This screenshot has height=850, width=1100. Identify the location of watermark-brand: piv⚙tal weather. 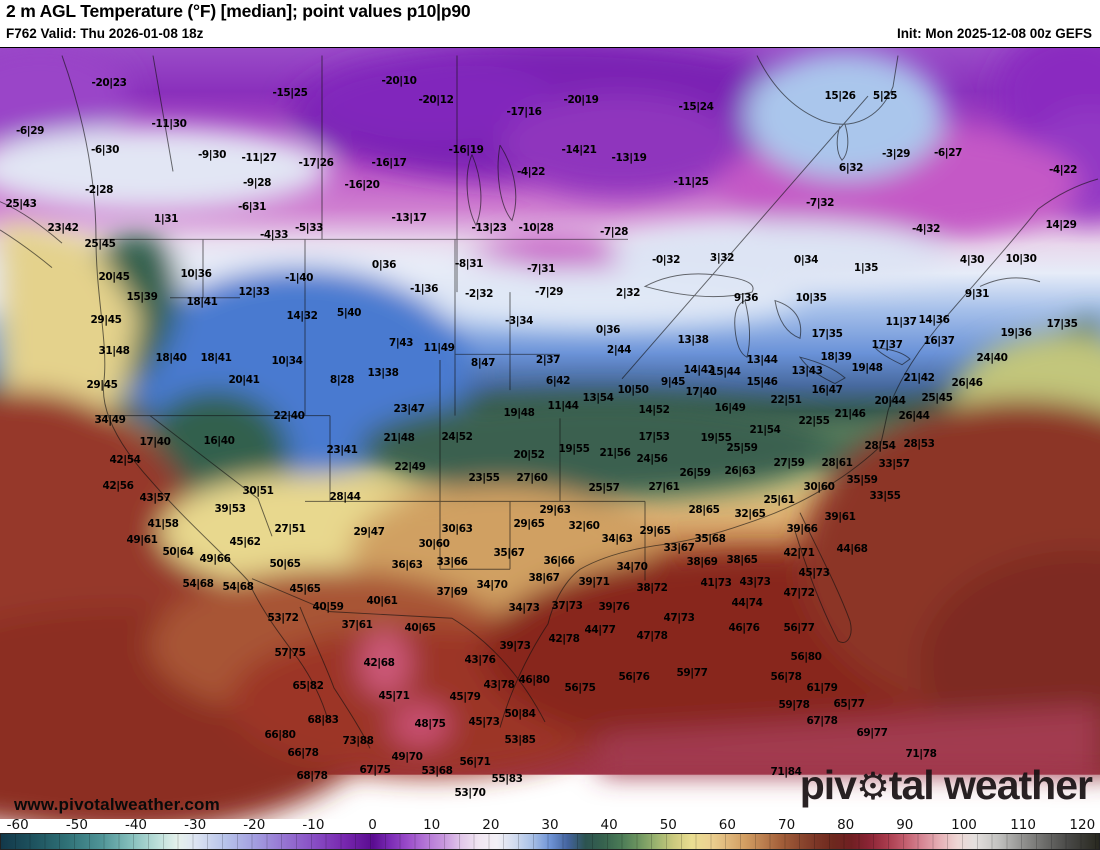
(946, 785).